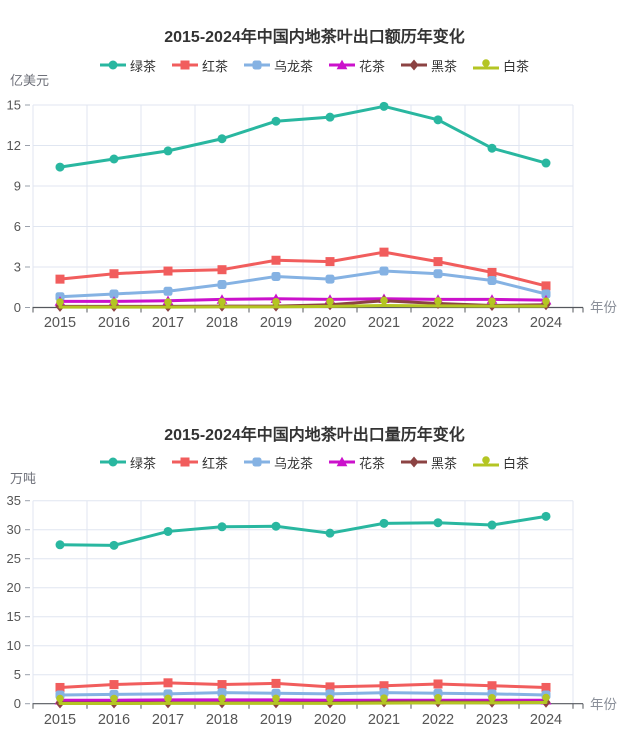 The height and width of the screenshot is (743, 629). I want to click on point-oolong-tea-2022, so click(438, 274).